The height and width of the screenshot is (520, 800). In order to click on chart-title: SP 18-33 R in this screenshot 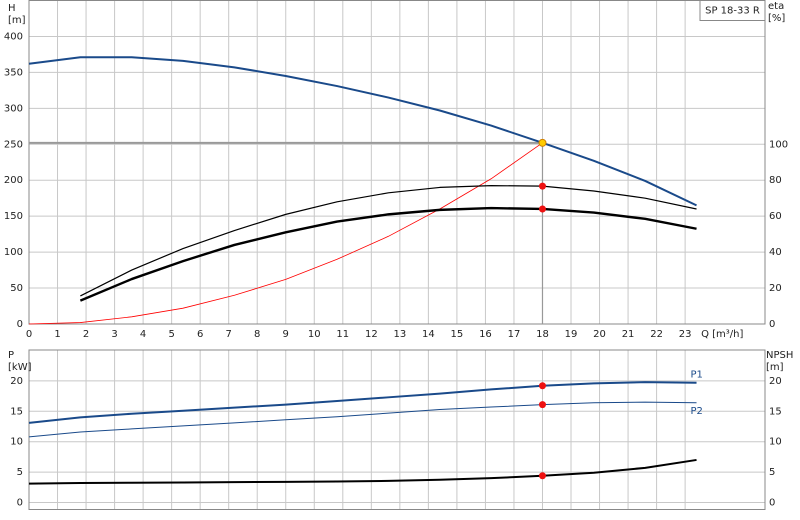, I will do `click(732, 11)`.